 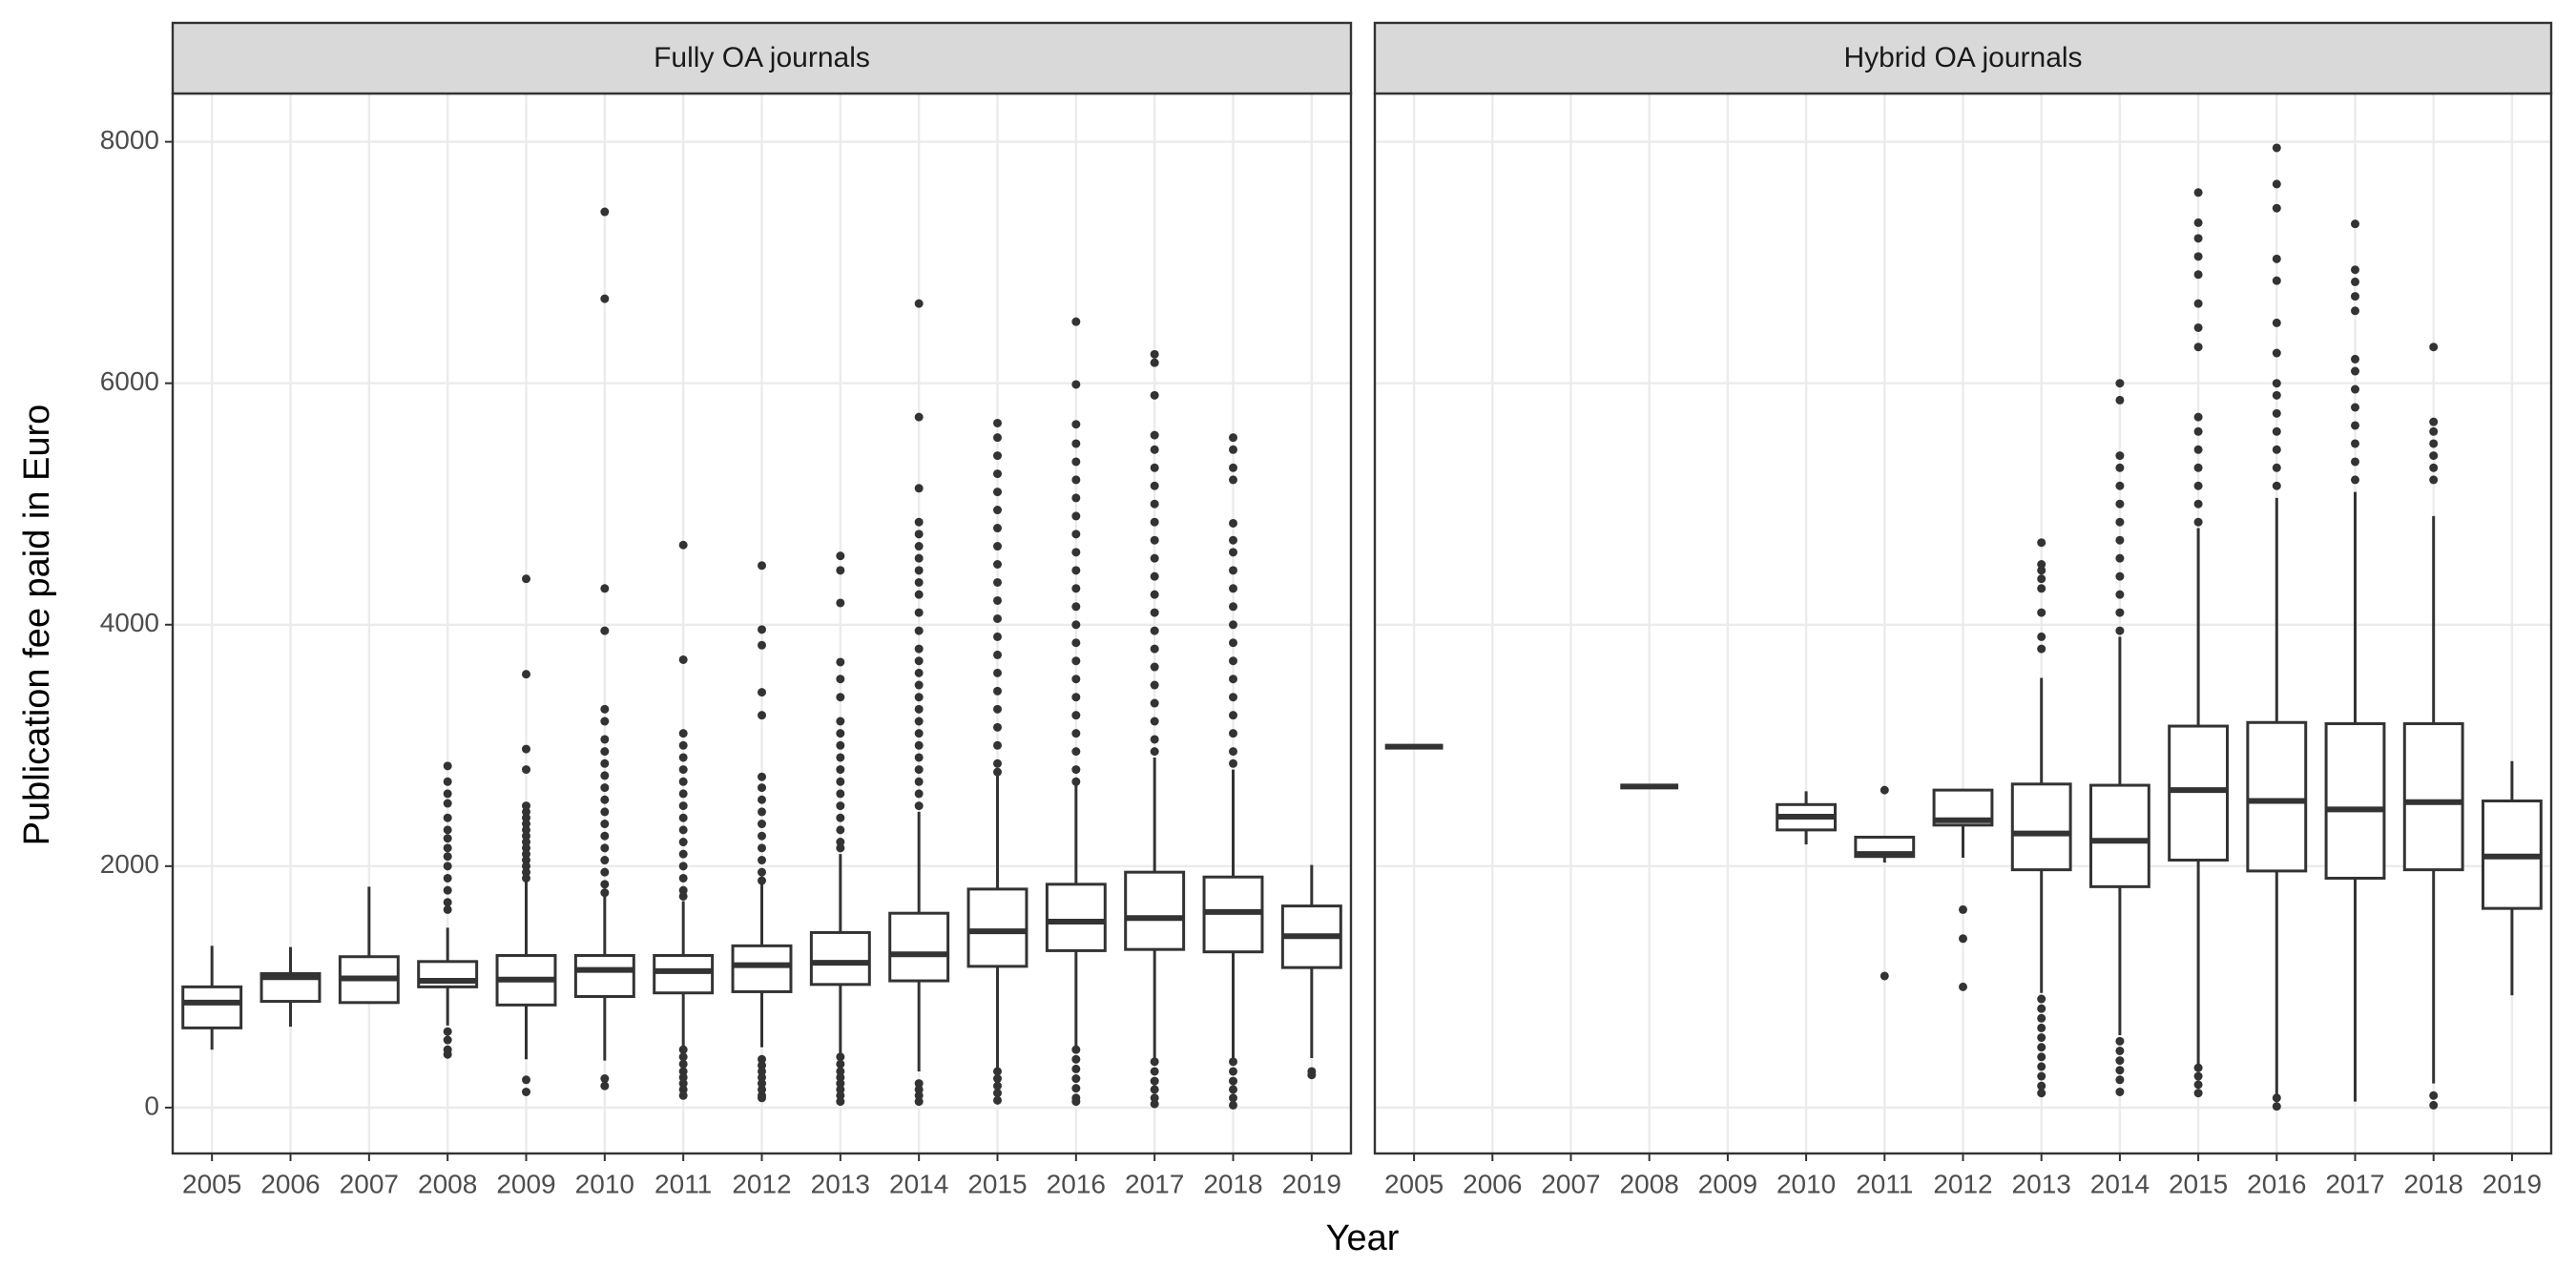 What do you see at coordinates (129, 140) in the screenshot?
I see `y-tick-label: 8000` at bounding box center [129, 140].